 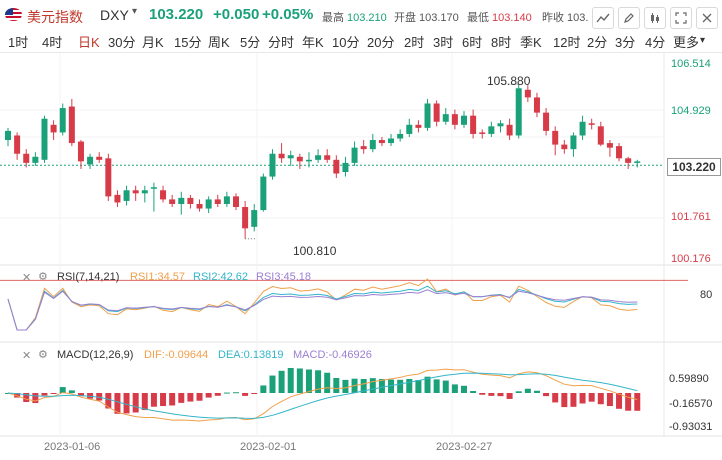 I want to click on tab-period: 2分, so click(x=597, y=42).